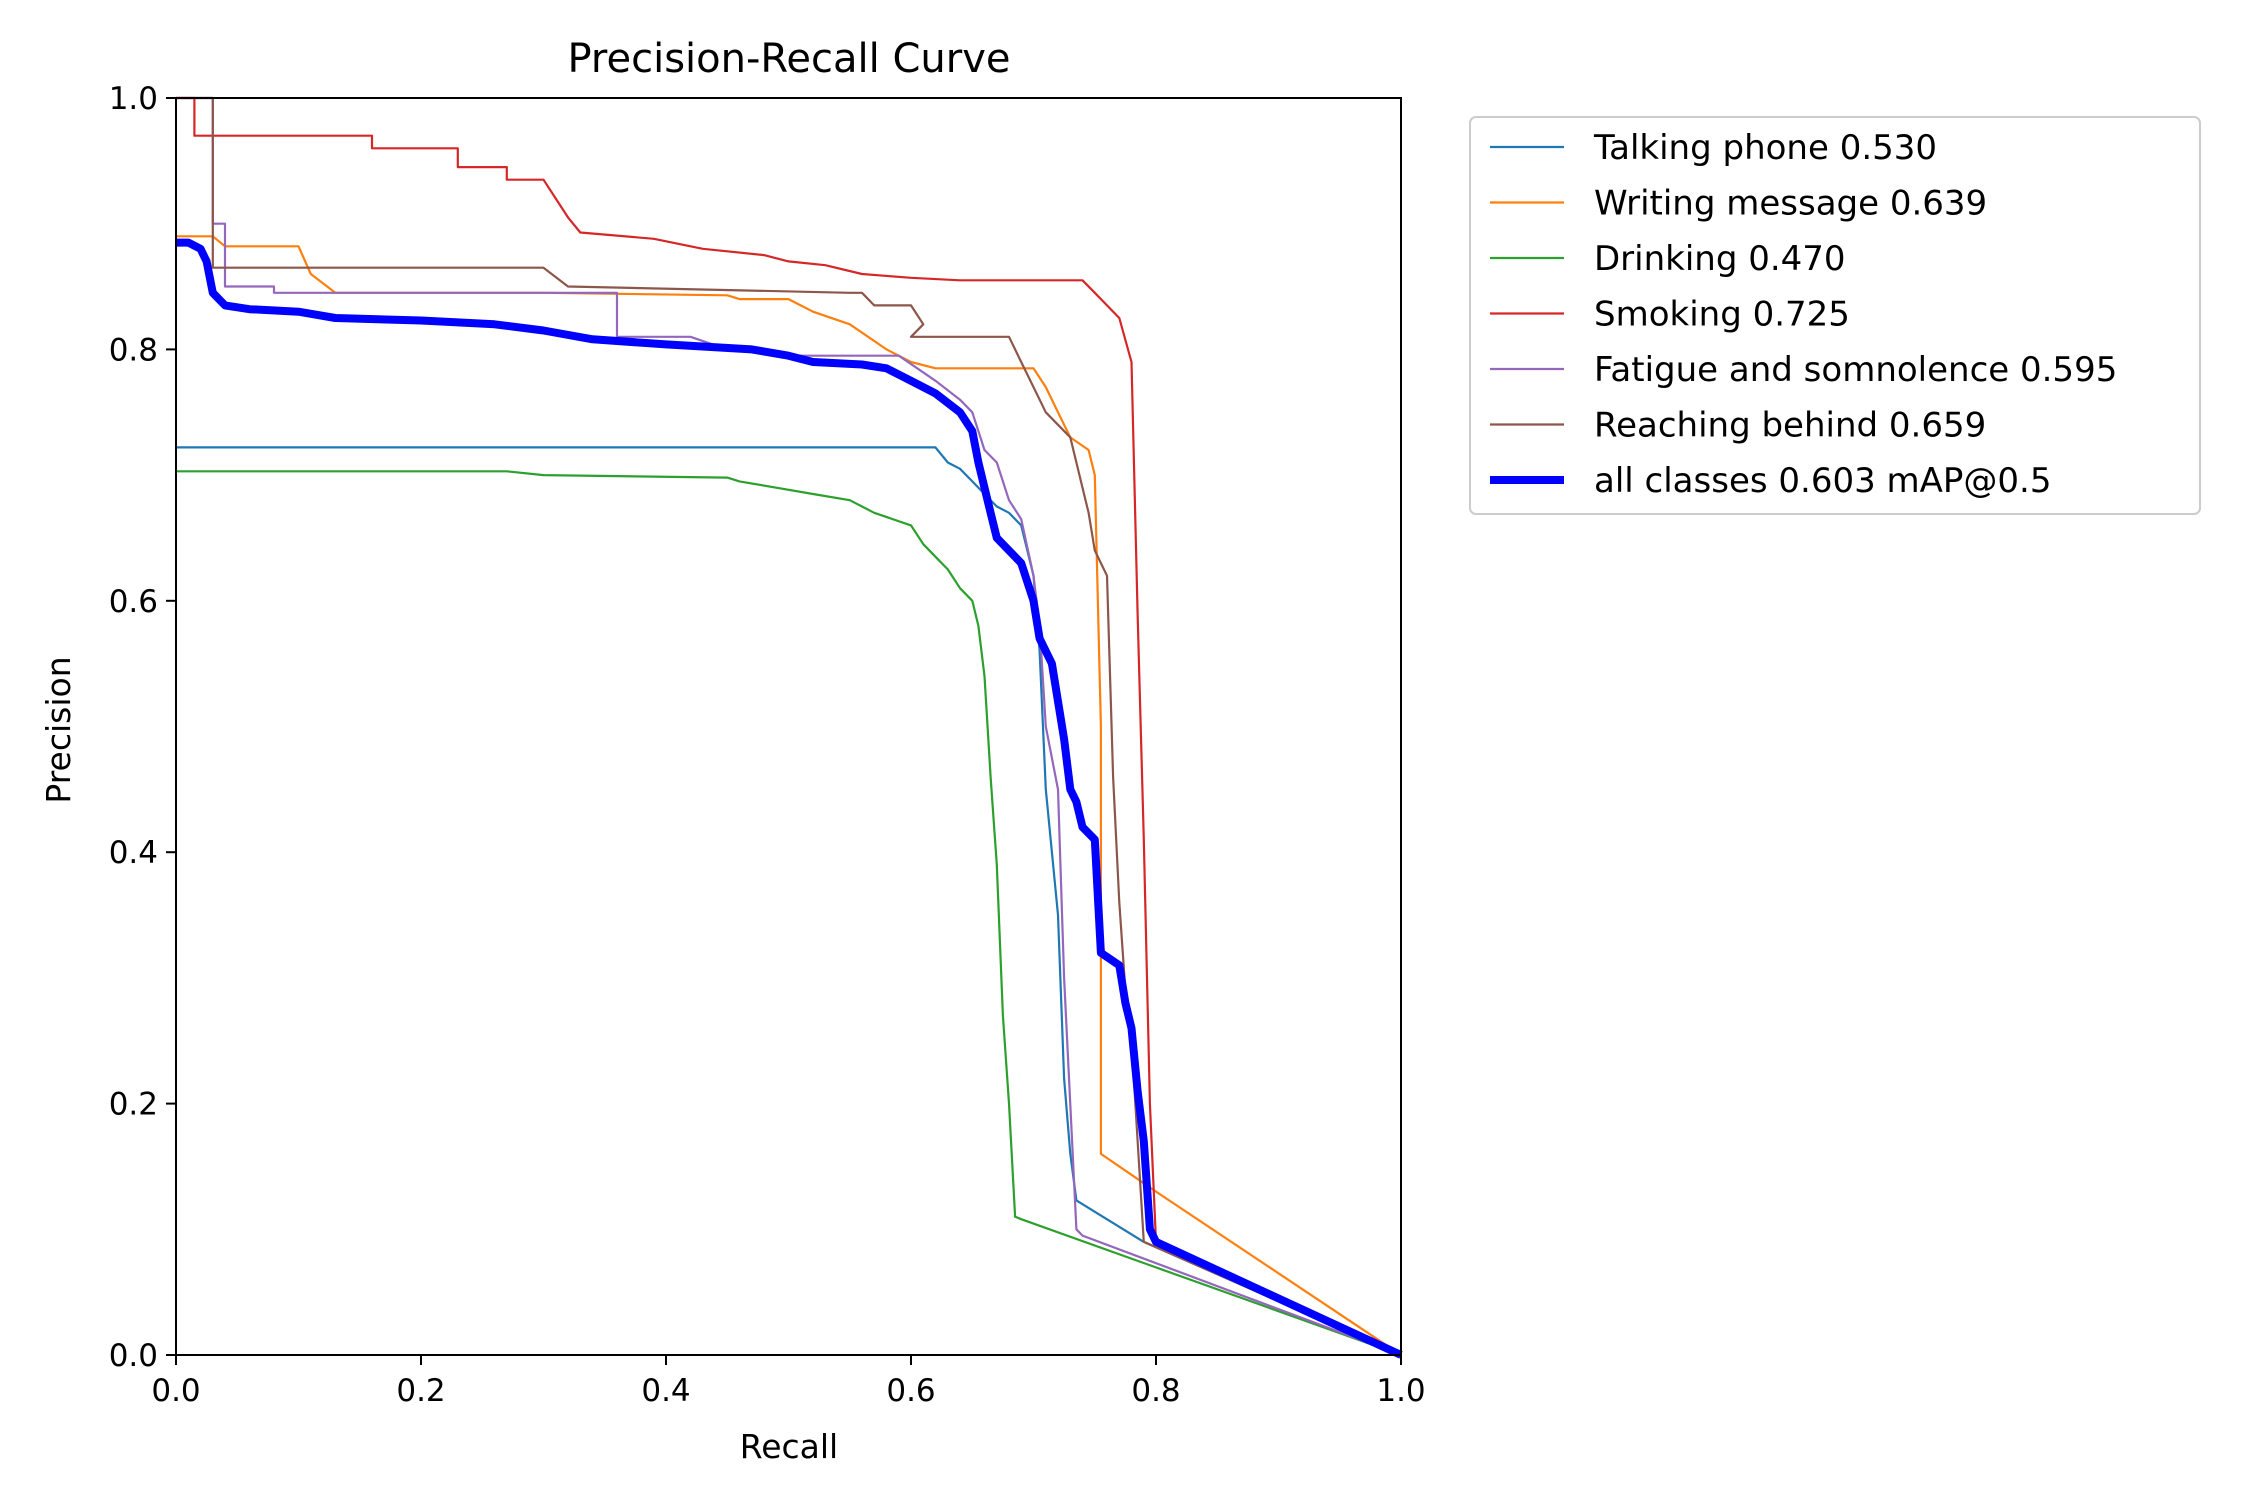 The width and height of the screenshot is (2250, 1500). I want to click on y-tick-label: 1.0, so click(133, 99).